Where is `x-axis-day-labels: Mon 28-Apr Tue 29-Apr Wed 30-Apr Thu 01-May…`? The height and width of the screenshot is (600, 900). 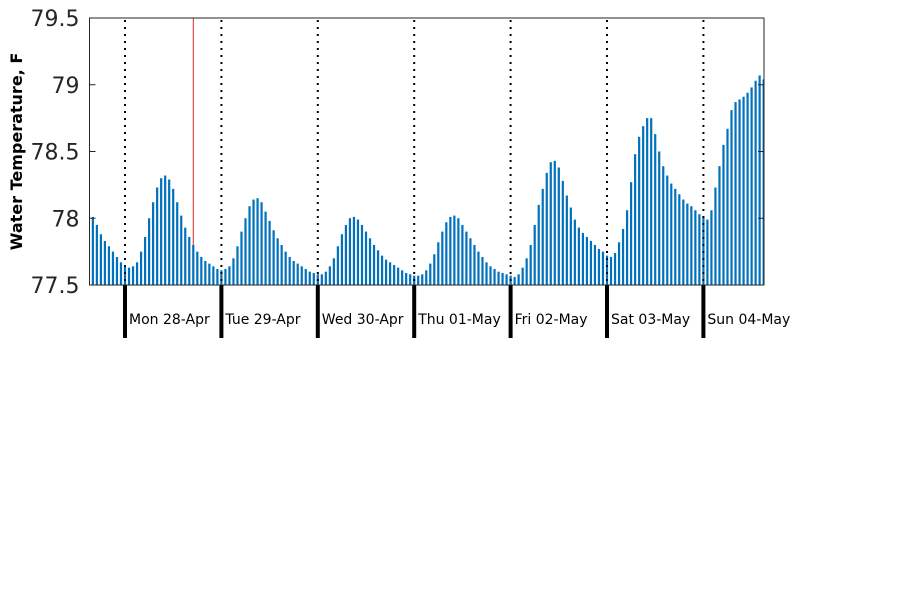 x-axis-day-labels: Mon 28-Apr Tue 29-Apr Wed 30-Apr Thu 01-May… is located at coordinates (459, 320).